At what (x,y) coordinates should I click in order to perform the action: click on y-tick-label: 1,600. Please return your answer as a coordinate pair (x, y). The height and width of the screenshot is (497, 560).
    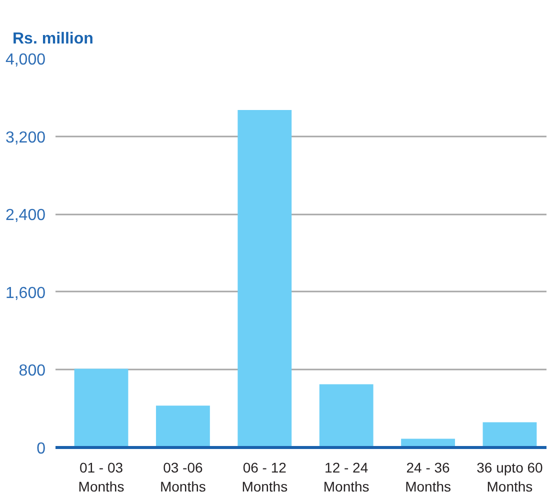
    Looking at the image, I should click on (25, 293).